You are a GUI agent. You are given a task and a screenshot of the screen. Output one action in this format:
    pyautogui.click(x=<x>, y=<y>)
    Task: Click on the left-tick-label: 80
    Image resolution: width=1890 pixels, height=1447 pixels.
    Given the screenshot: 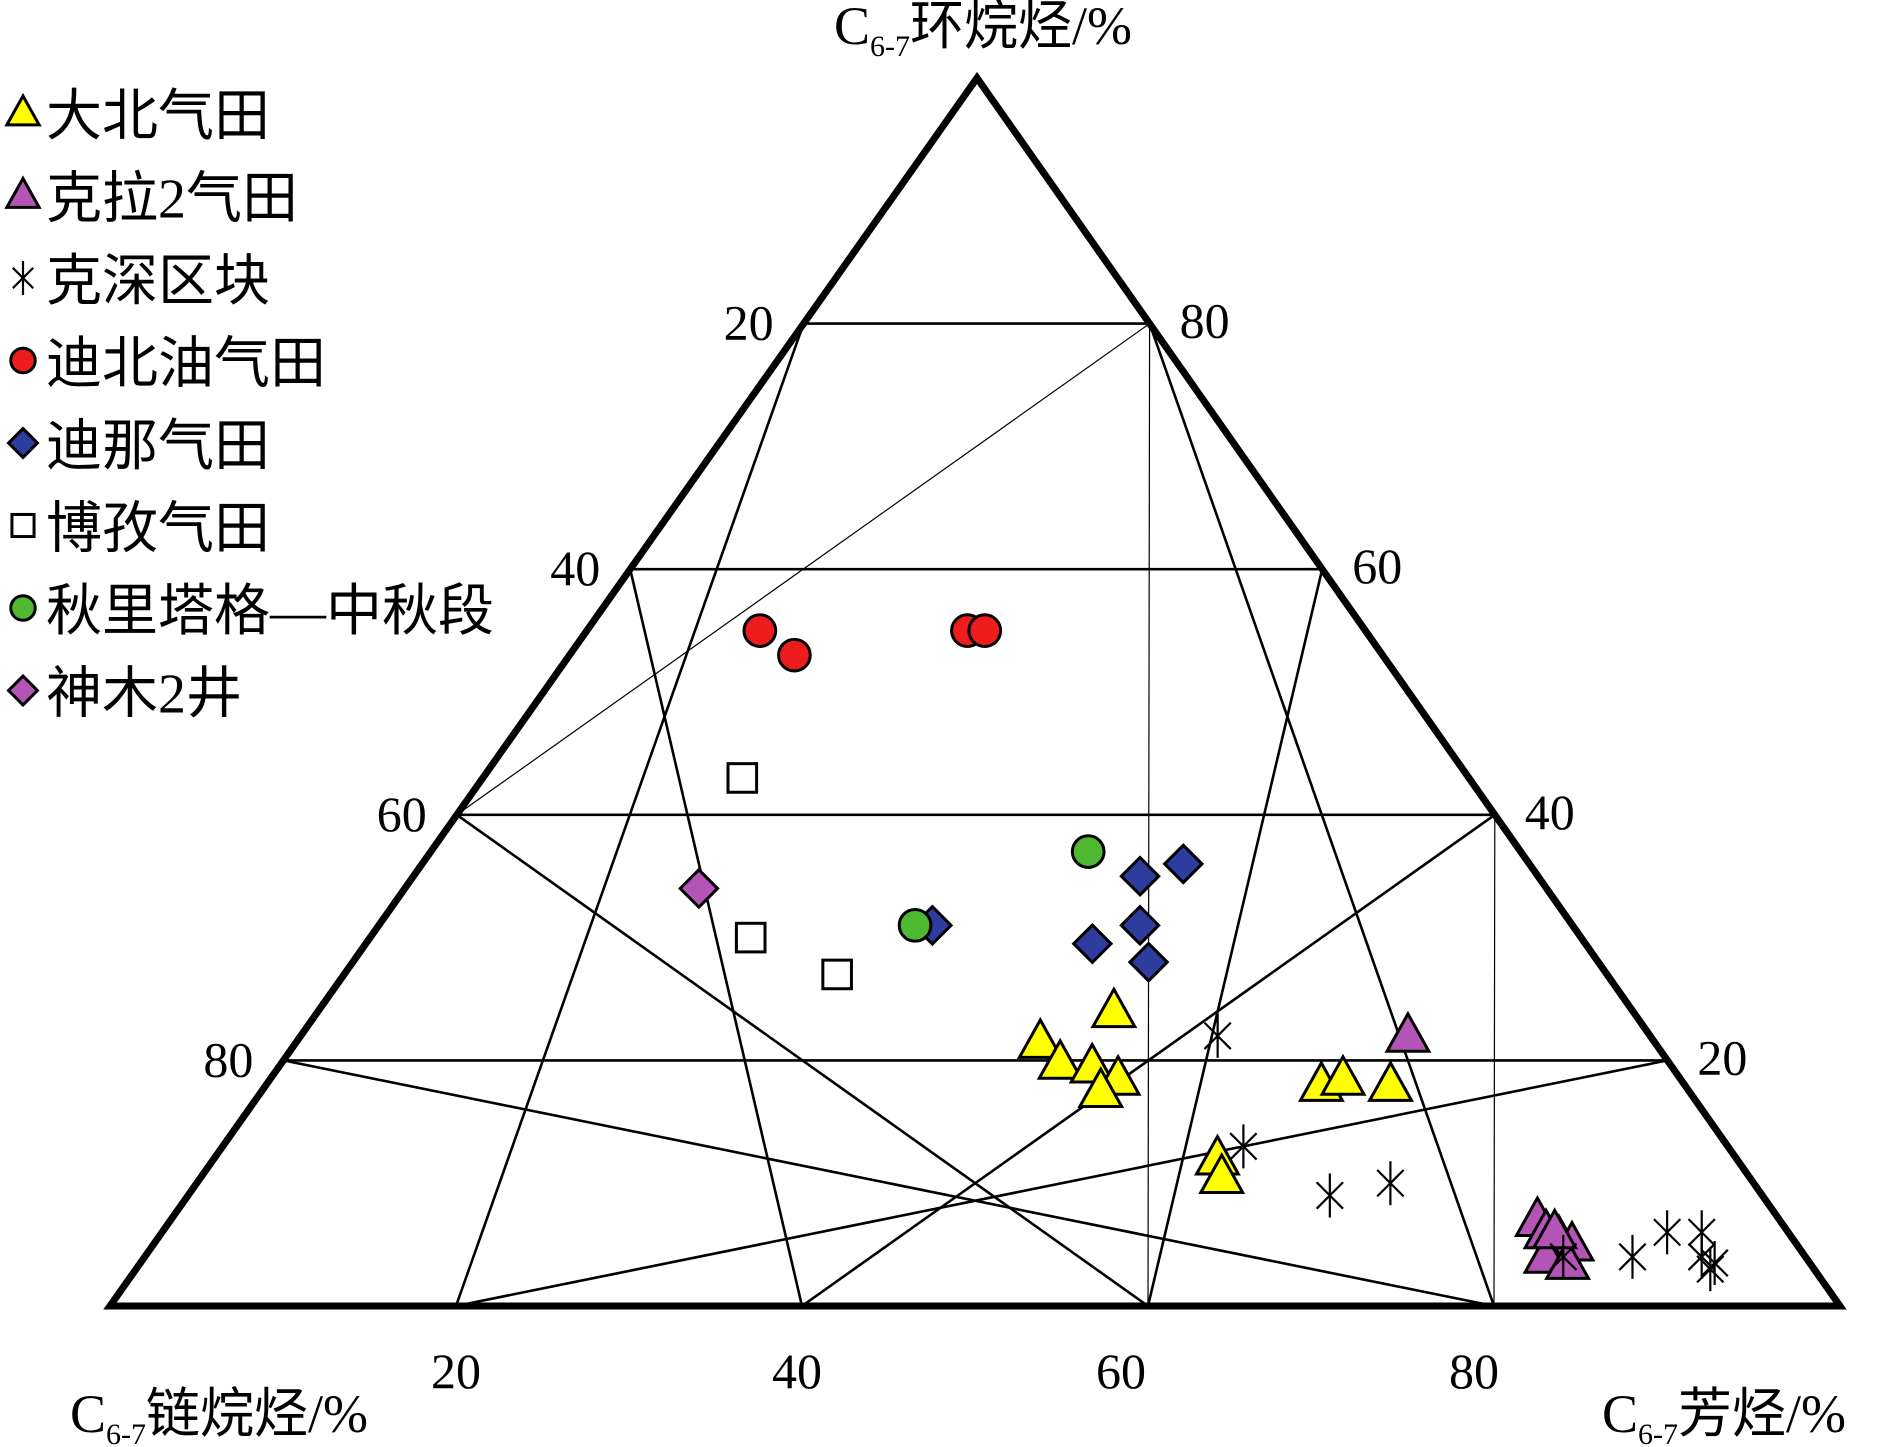 What is the action you would take?
    pyautogui.click(x=228, y=1059)
    